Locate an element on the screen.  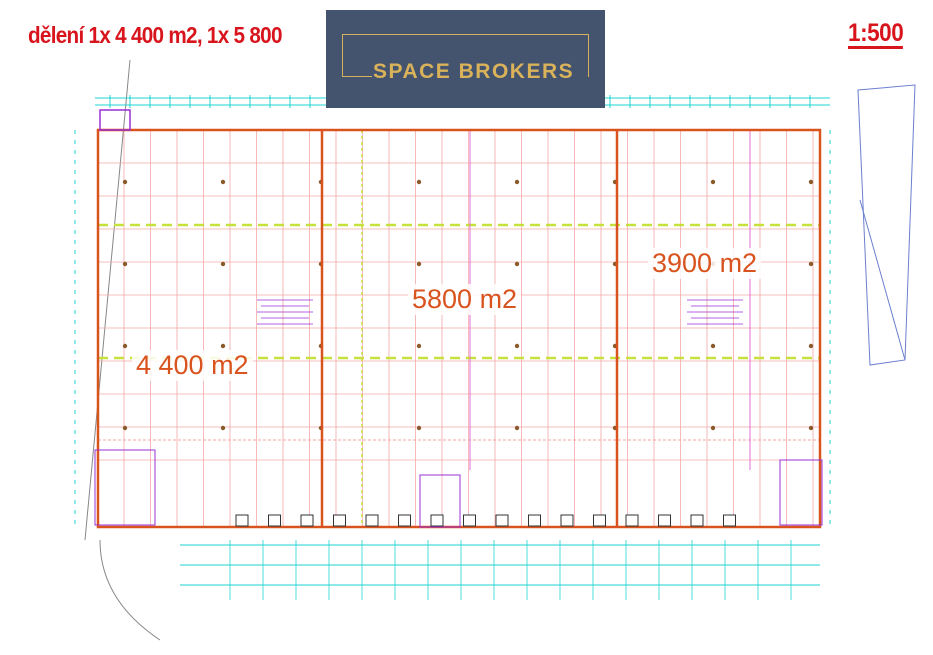
unit-area-label-2: 5800 m2 is located at coordinates (465, 299).